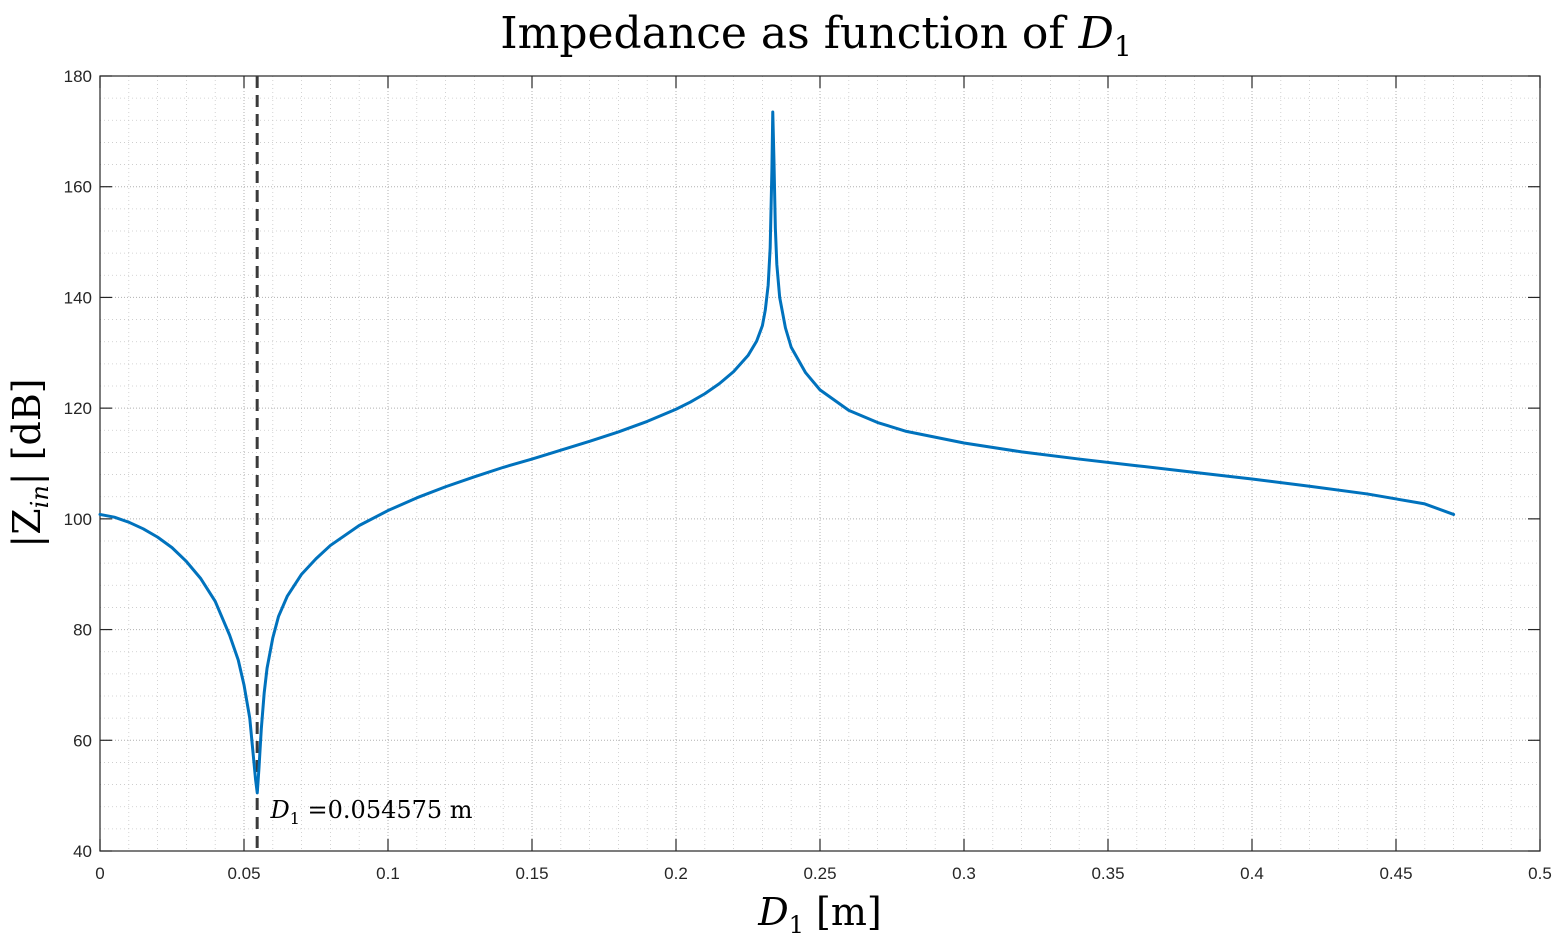 This screenshot has width=1563, height=938. What do you see at coordinates (82, 630) in the screenshot?
I see `y-tick-label: 80` at bounding box center [82, 630].